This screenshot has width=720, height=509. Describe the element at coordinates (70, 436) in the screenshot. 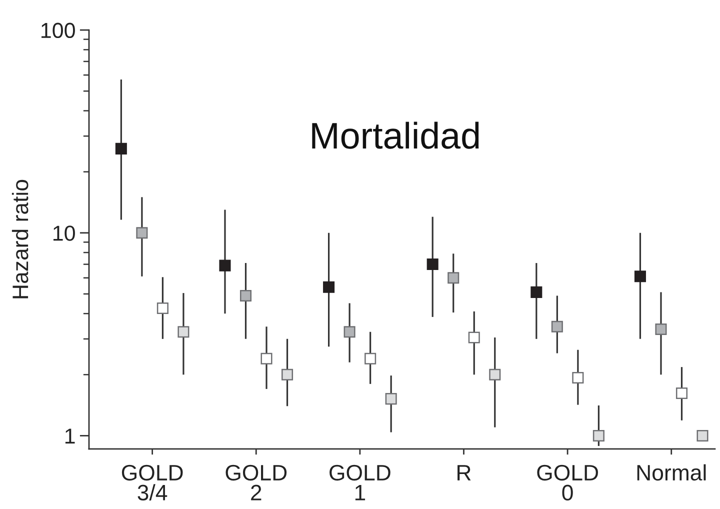

I see `y-tick-label: 1` at that location.